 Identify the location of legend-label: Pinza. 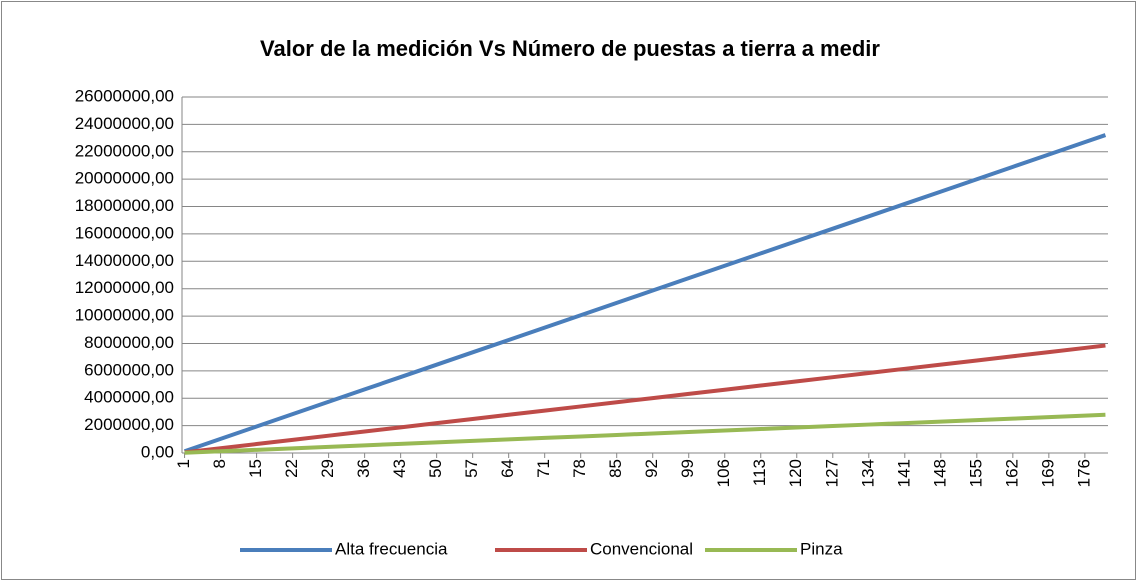
(821, 548).